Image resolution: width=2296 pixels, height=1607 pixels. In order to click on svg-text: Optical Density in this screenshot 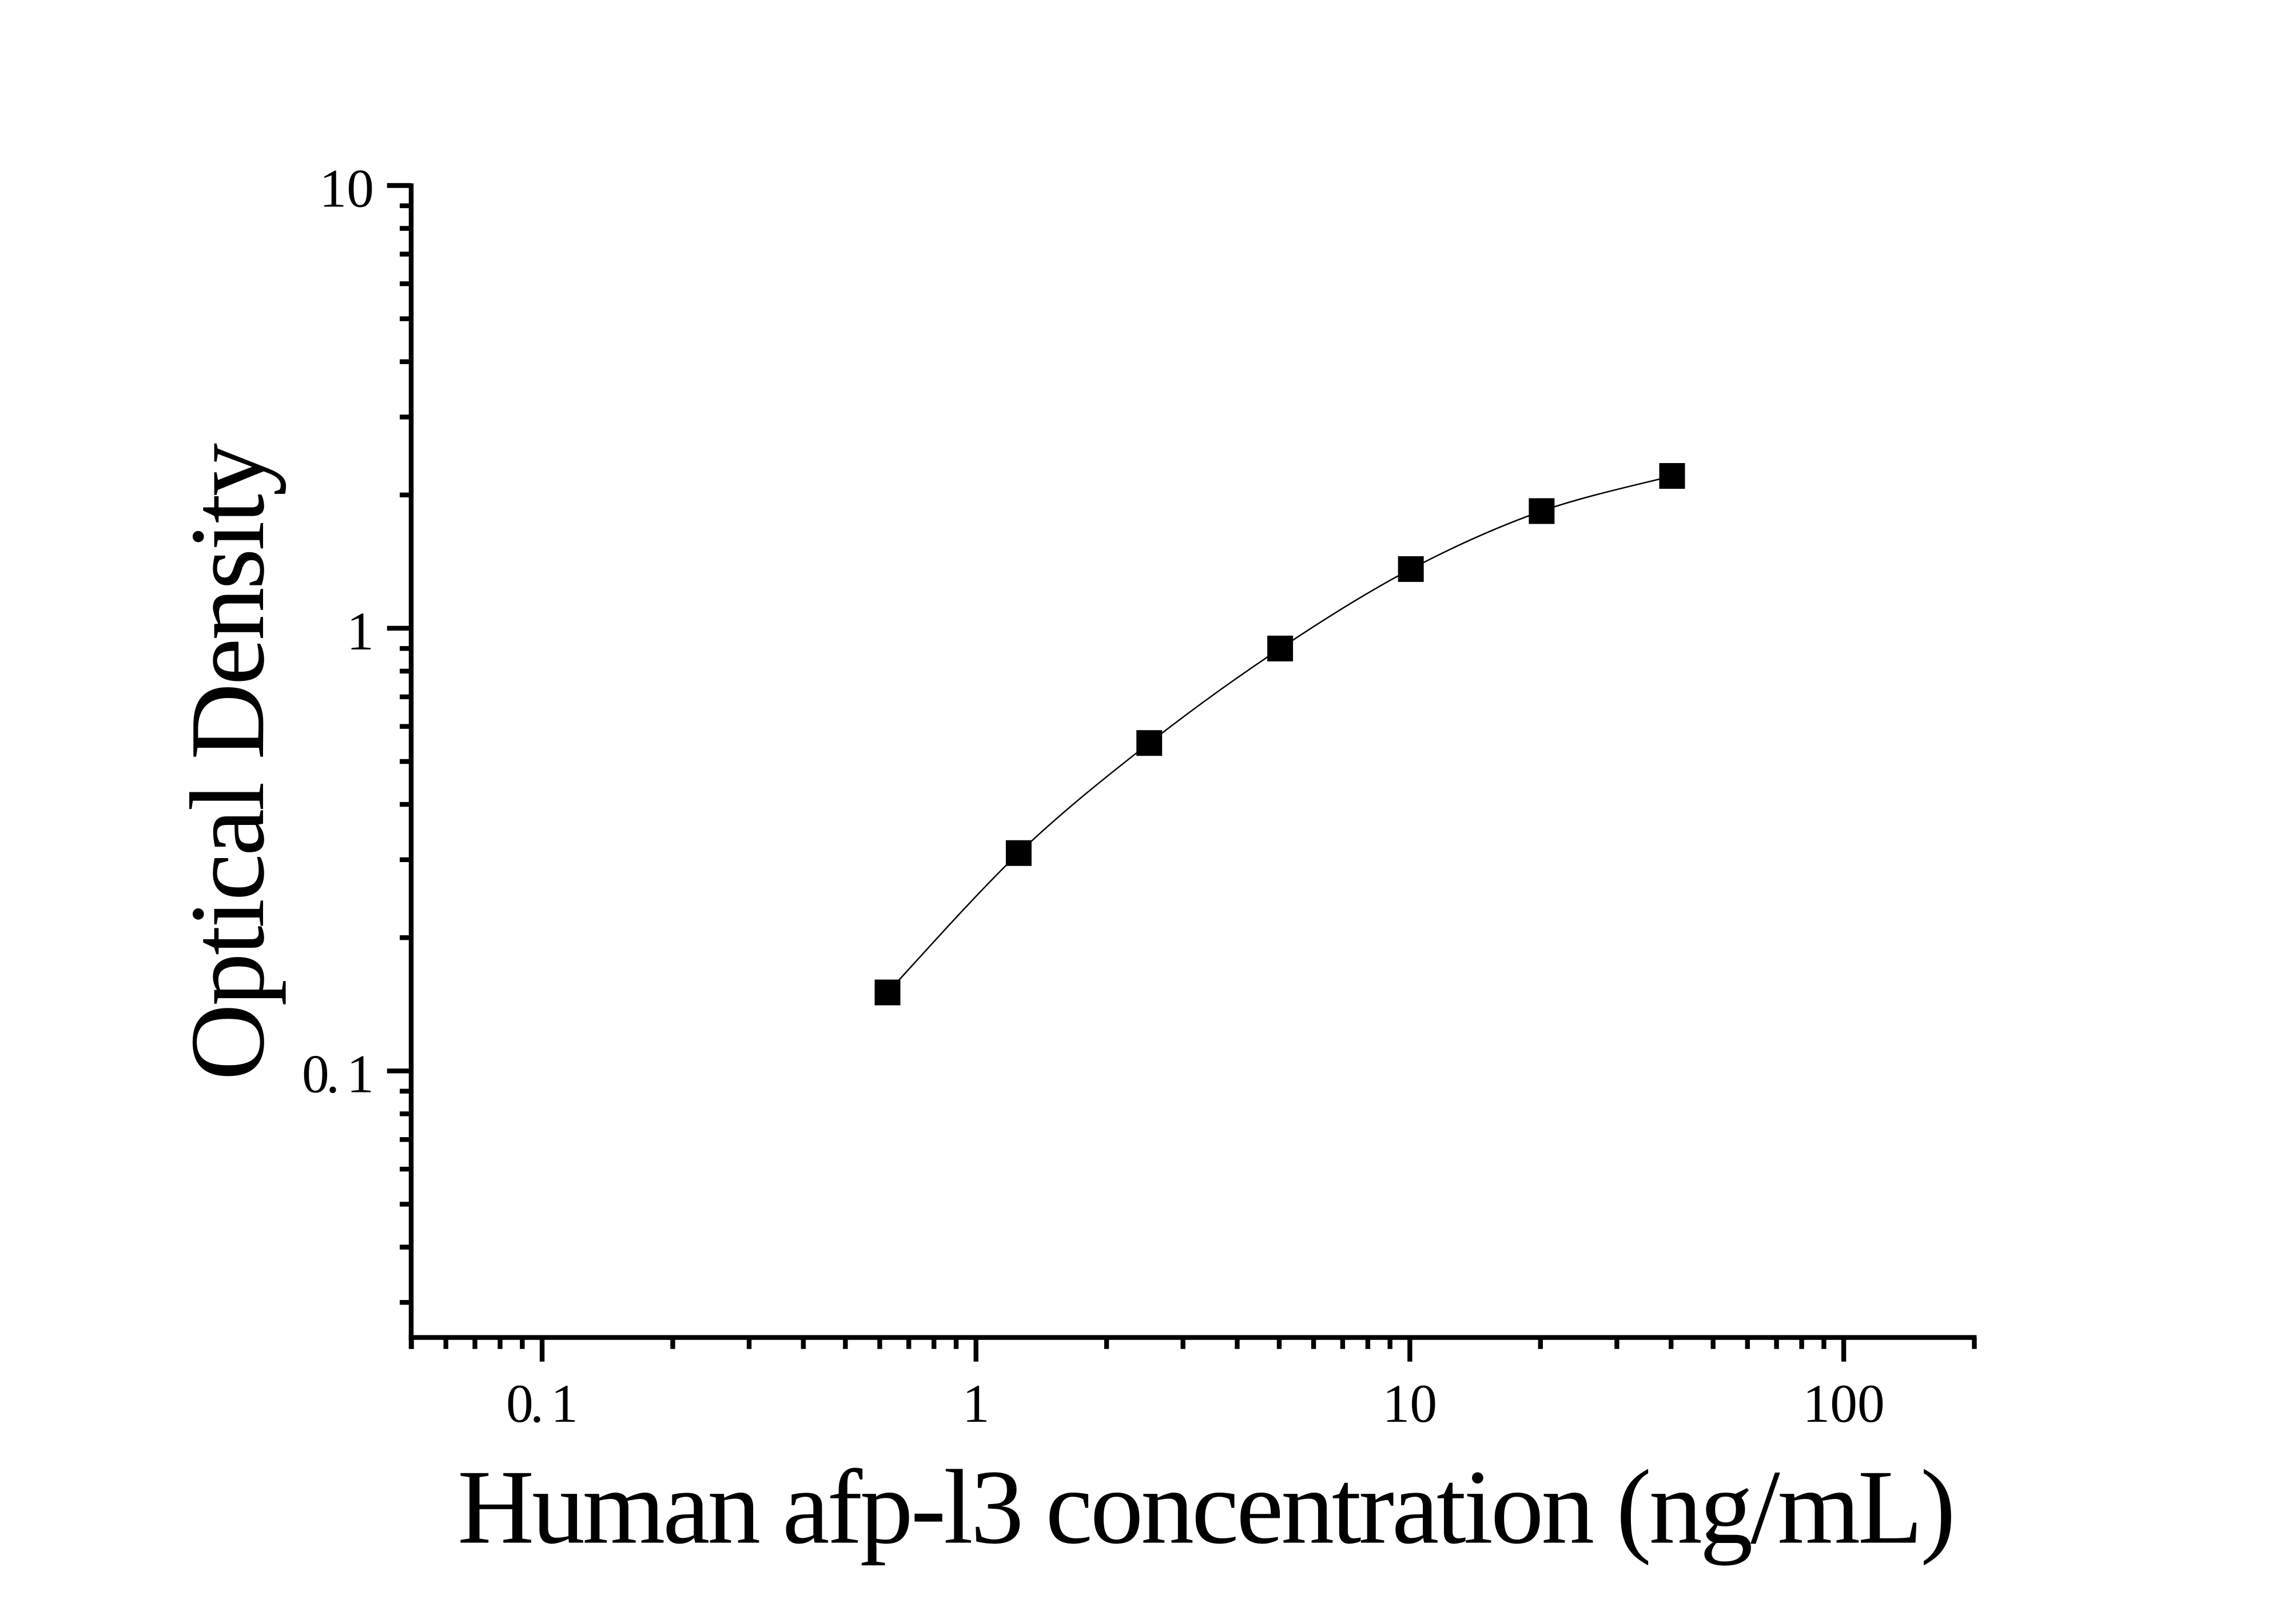, I will do `click(227, 761)`.